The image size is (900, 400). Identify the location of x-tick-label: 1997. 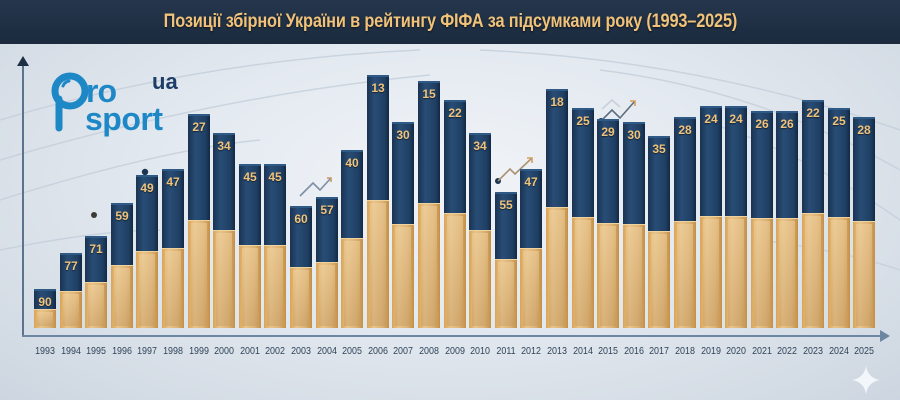
(147, 351).